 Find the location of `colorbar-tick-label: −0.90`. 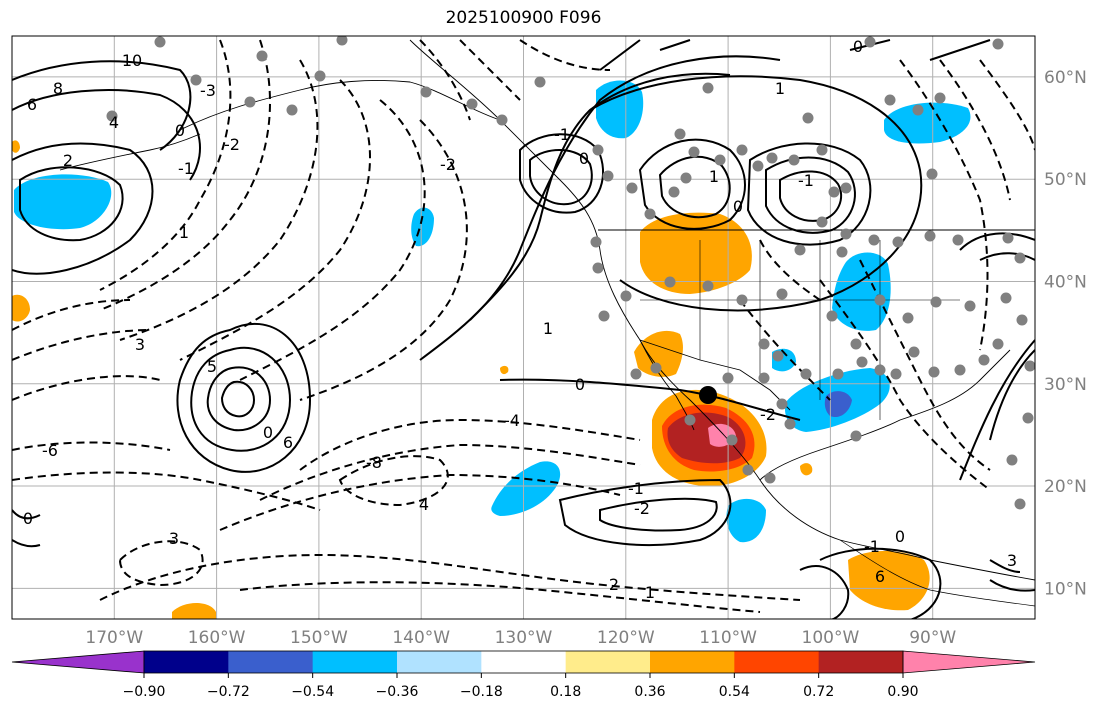

colorbar-tick-label: −0.90 is located at coordinates (144, 692).